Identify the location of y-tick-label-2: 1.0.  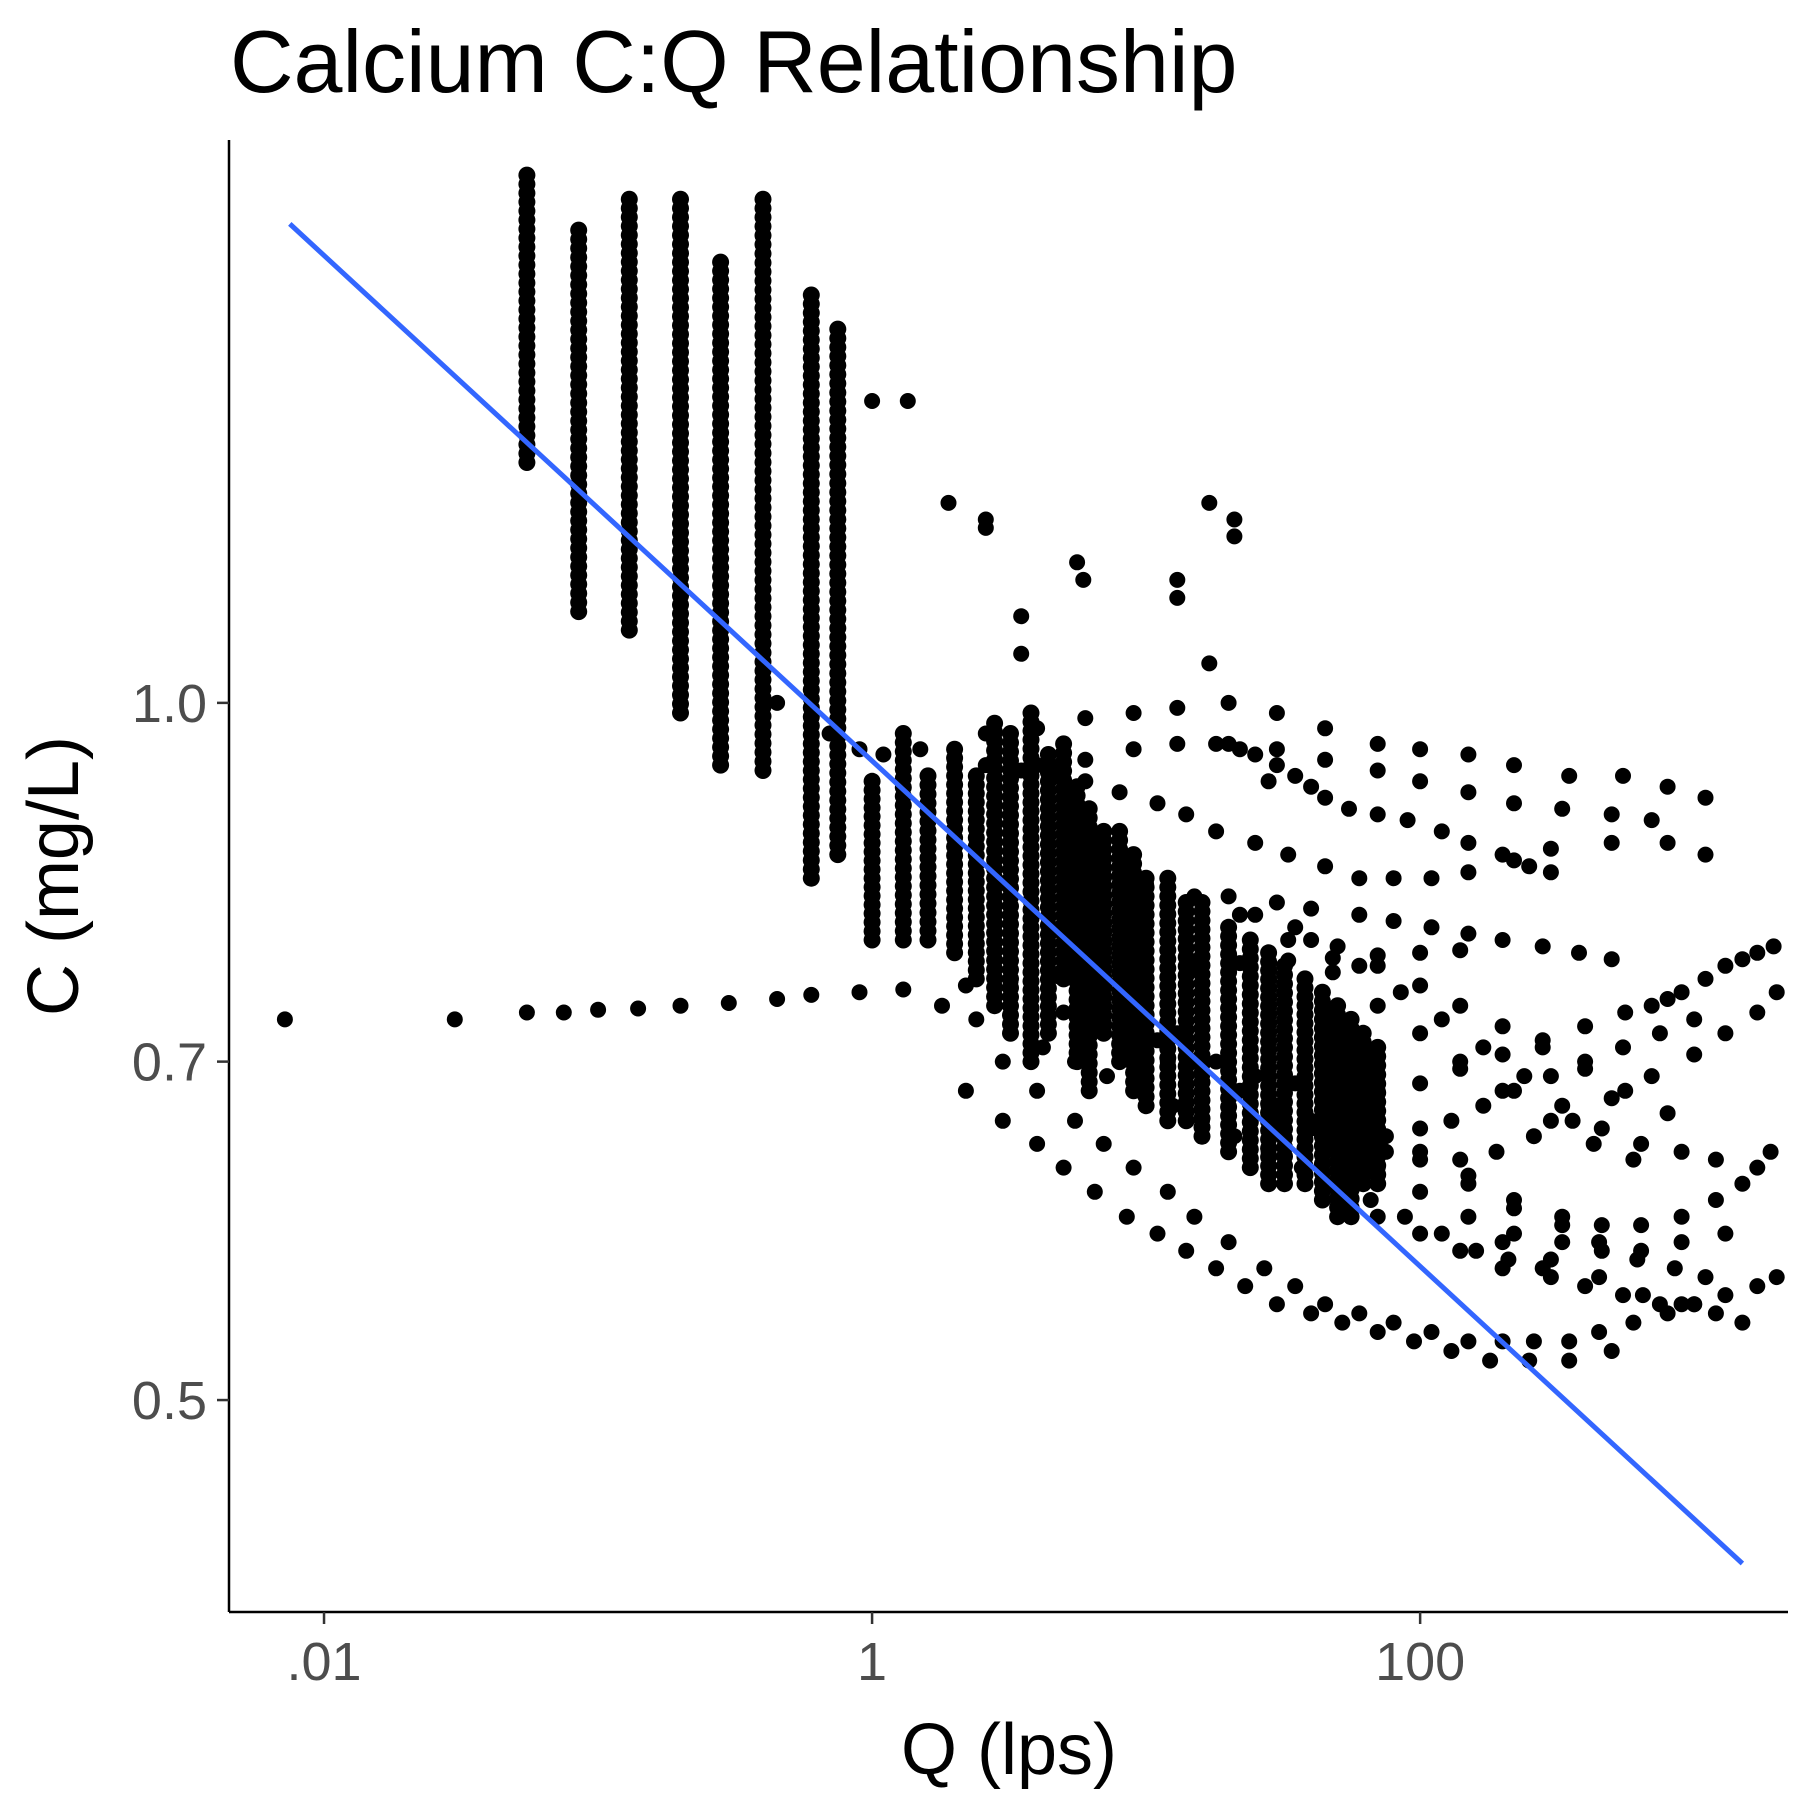
(169, 704).